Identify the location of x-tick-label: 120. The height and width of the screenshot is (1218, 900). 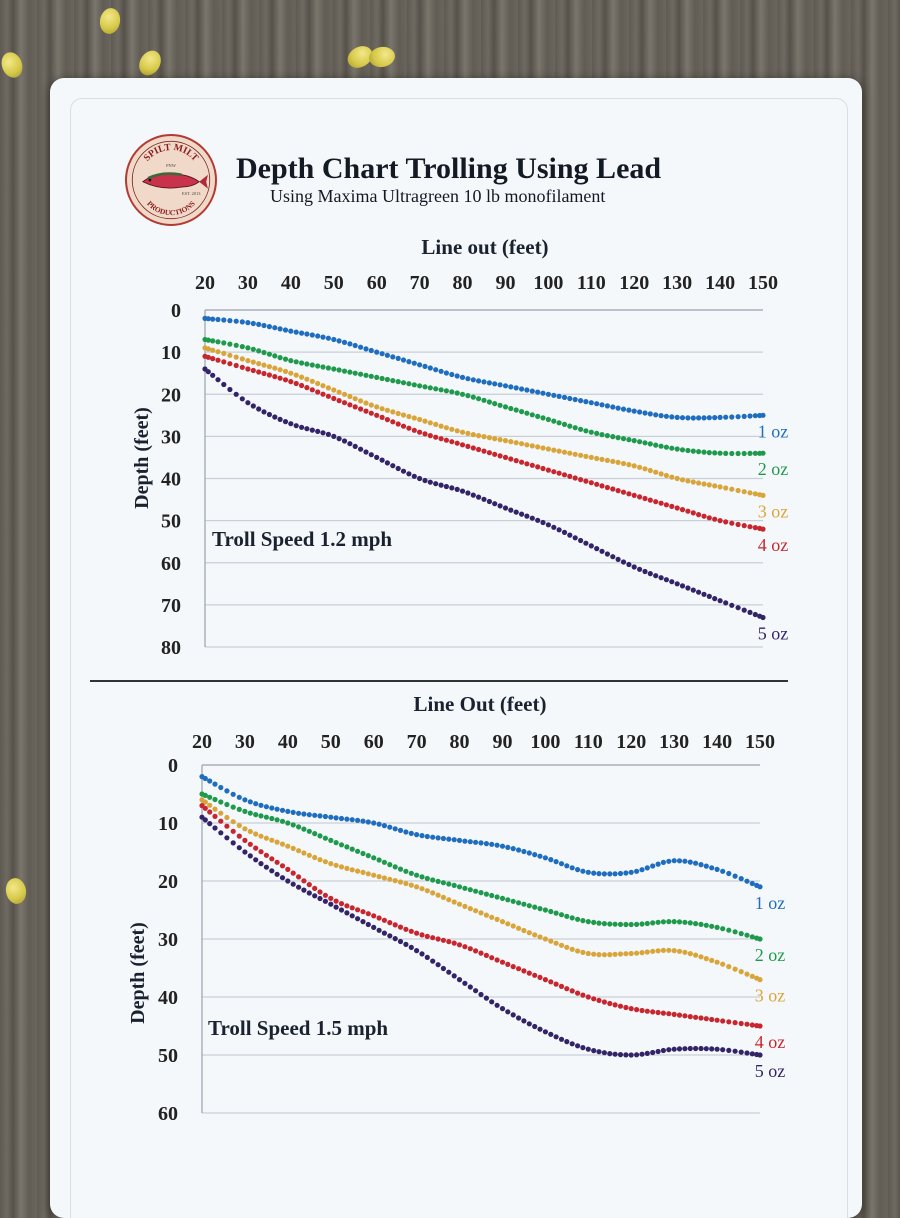
(634, 283).